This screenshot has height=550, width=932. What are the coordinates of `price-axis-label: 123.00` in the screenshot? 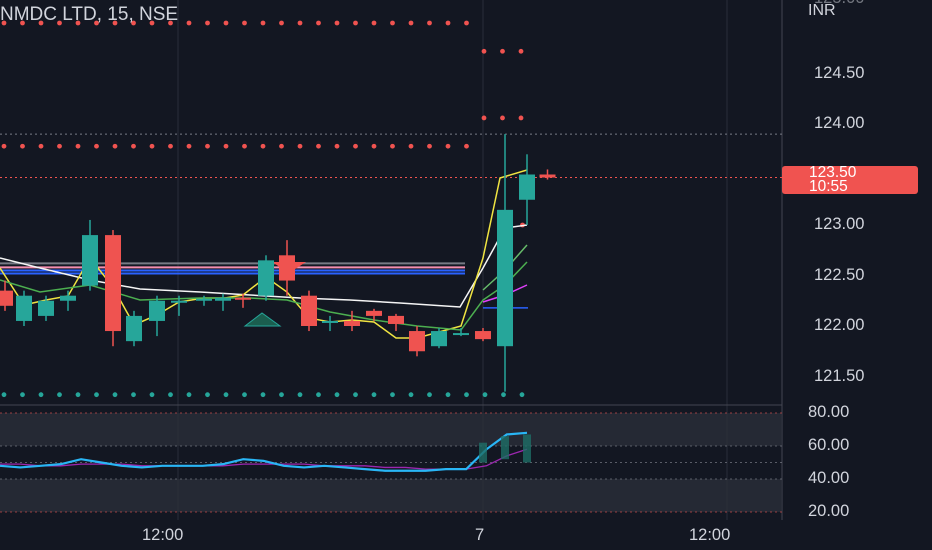 It's located at (839, 224).